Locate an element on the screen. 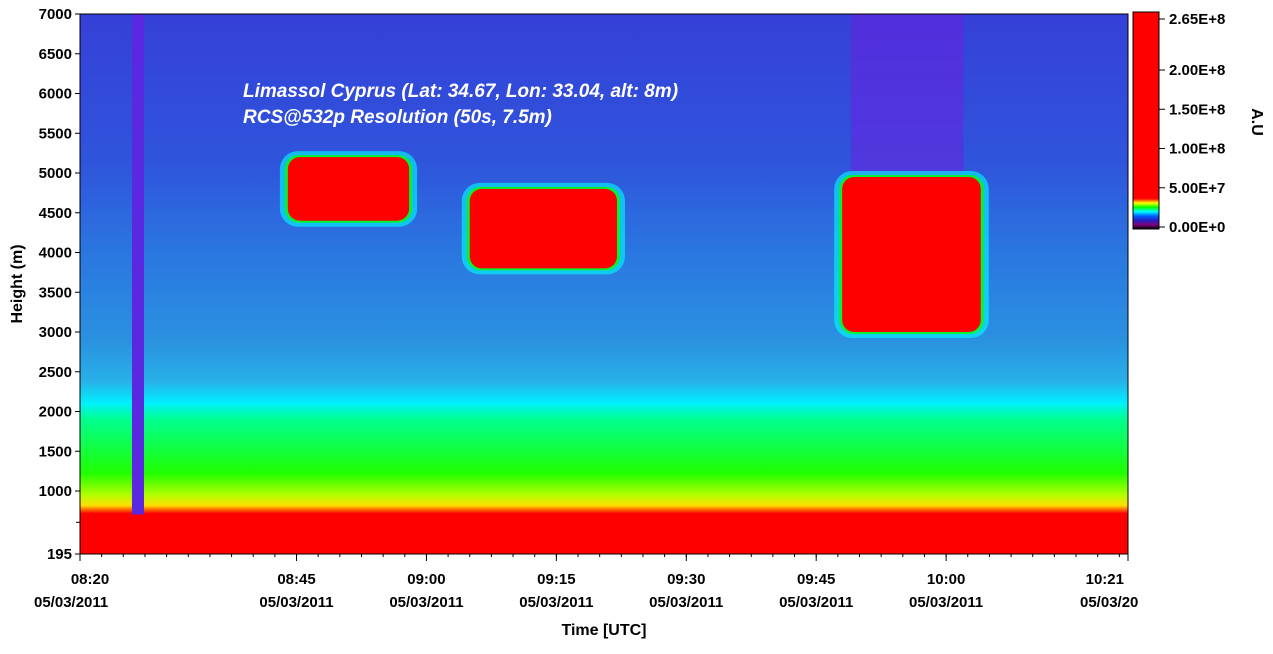 This screenshot has height=654, width=1273. x-tick-time: 08:45 is located at coordinates (296, 579).